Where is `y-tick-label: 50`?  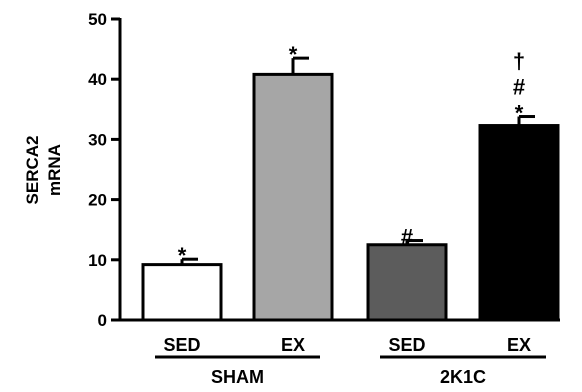 y-tick-label: 50 is located at coordinates (97, 19).